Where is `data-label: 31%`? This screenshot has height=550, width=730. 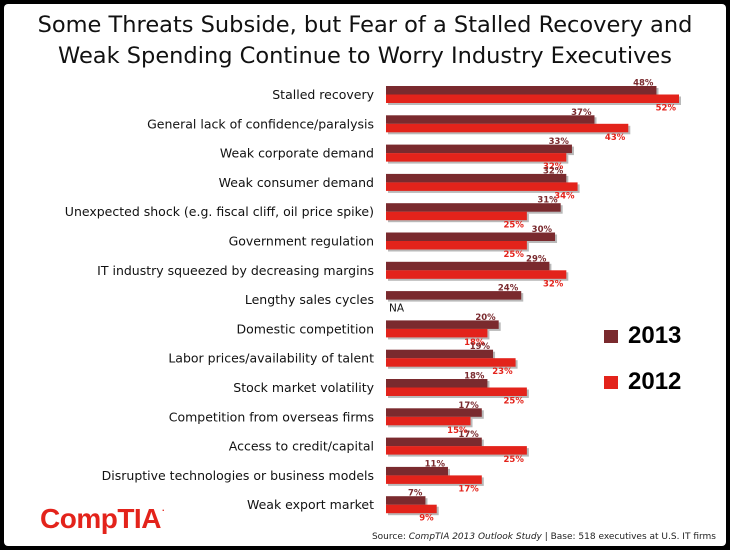 data-label: 31% is located at coordinates (547, 201).